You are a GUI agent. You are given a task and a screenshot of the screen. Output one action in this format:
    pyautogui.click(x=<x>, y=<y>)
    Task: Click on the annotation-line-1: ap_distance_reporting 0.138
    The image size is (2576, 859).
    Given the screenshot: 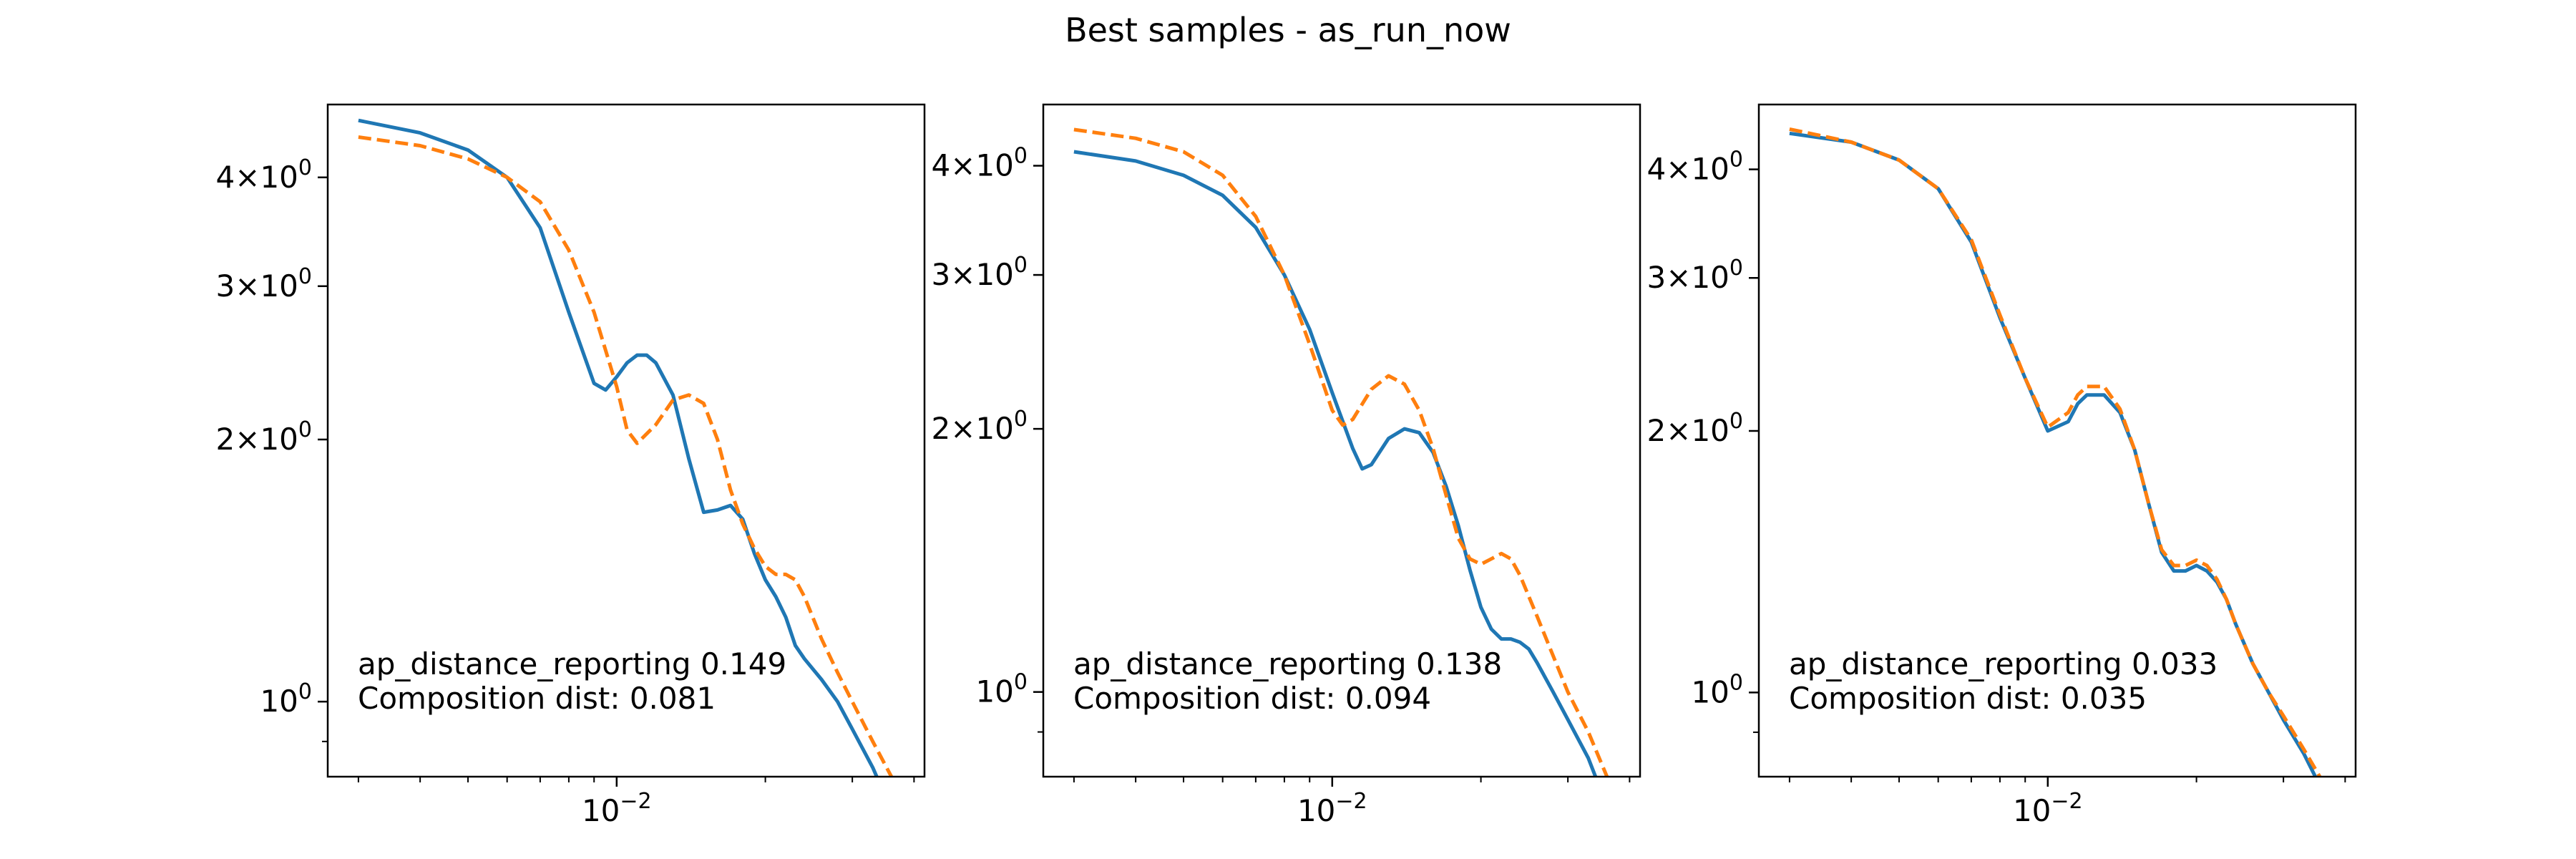 What is the action you would take?
    pyautogui.click(x=1287, y=663)
    